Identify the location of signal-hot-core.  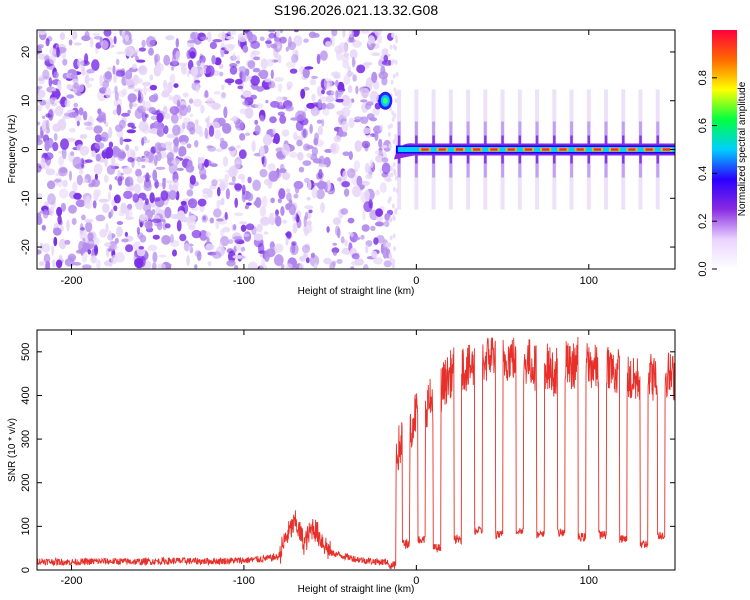
(597, 149).